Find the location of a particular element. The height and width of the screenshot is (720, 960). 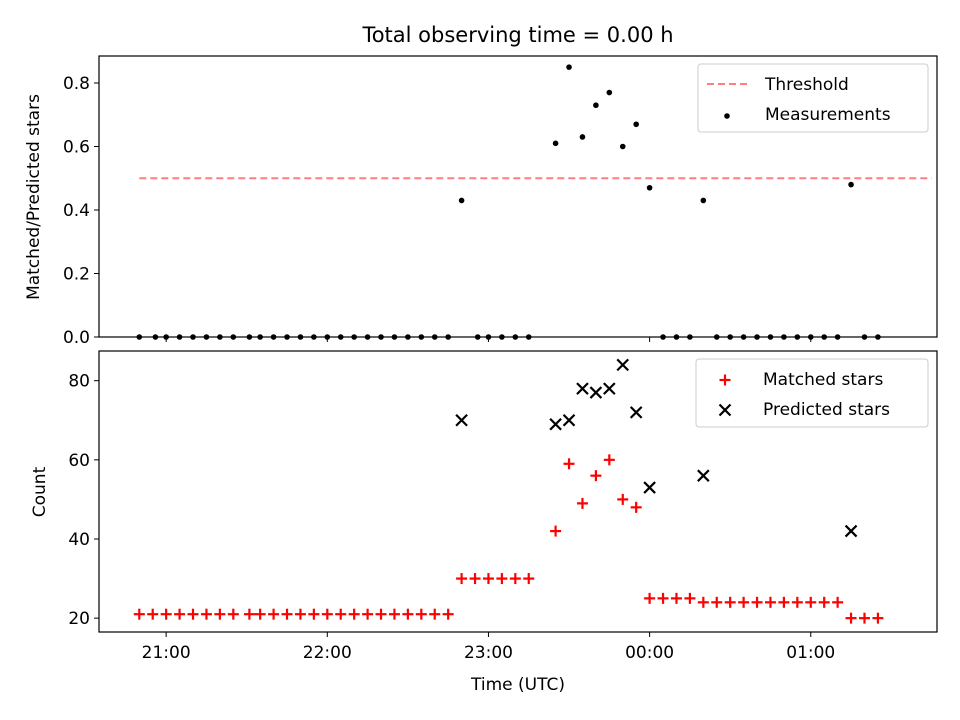

bottom-x-tick-label: 01:00 is located at coordinates (810, 653).